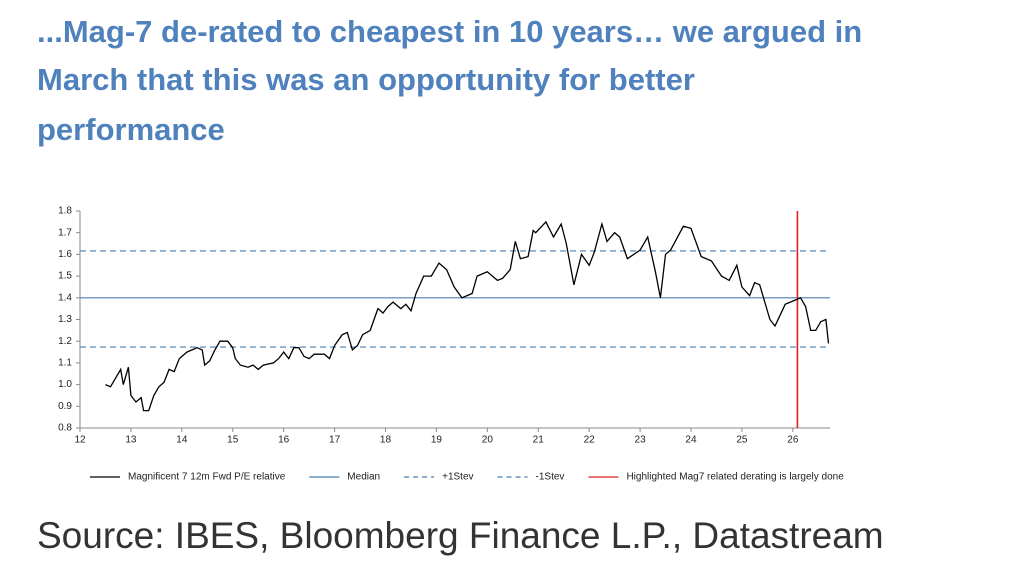  I want to click on x-tick-label: 21, so click(539, 440).